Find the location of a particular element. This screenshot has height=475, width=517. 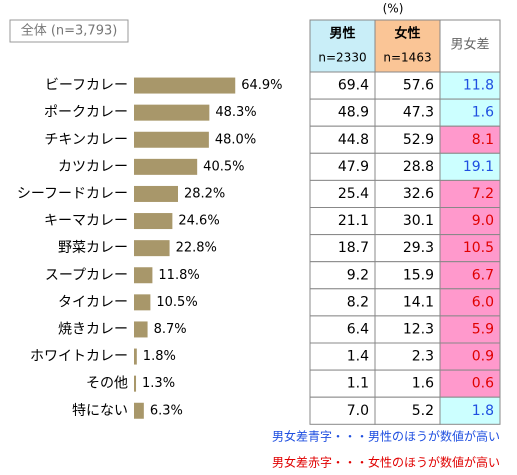

table-value: 69.4 is located at coordinates (353, 86).